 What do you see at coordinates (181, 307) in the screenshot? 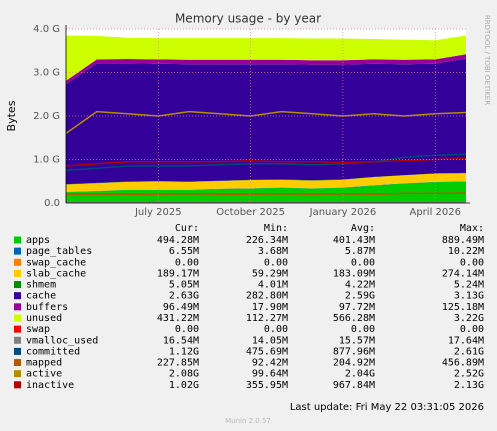
I see `legend-cur: 96.49M` at bounding box center [181, 307].